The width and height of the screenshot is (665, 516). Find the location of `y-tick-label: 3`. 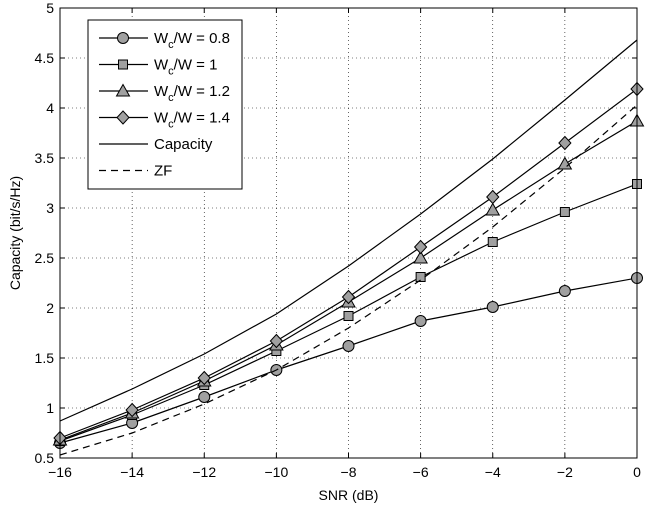

y-tick-label: 3 is located at coordinates (50, 208).